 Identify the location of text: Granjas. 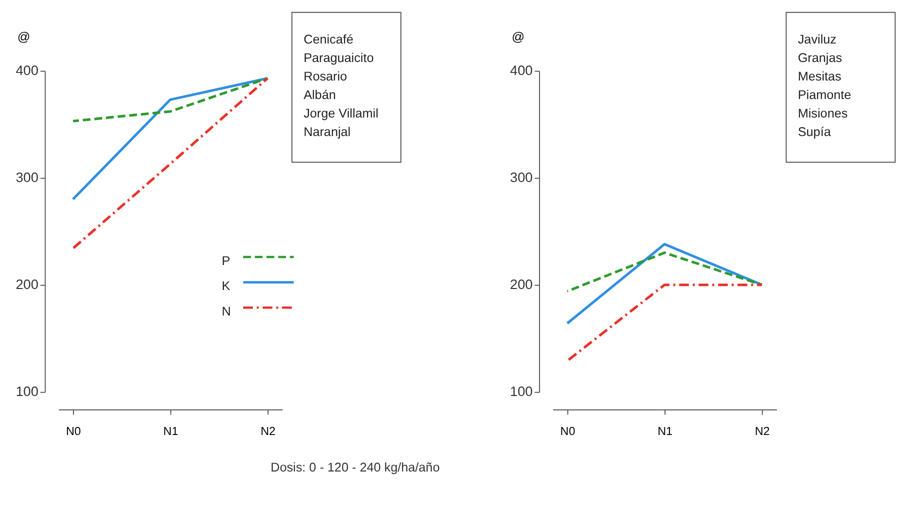
(820, 58).